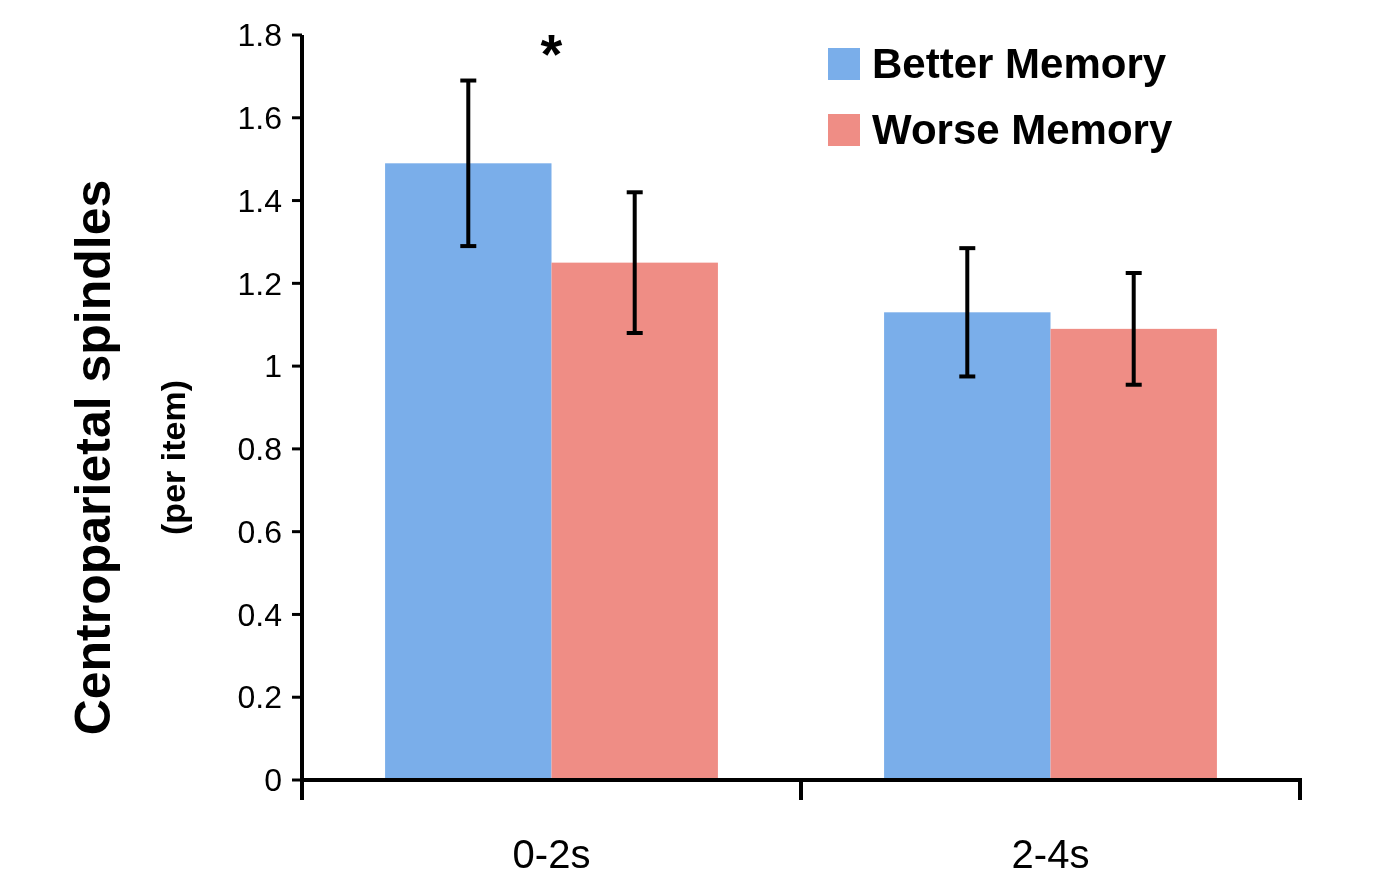  I want to click on legend-label: Worse Memory, so click(1022, 129).